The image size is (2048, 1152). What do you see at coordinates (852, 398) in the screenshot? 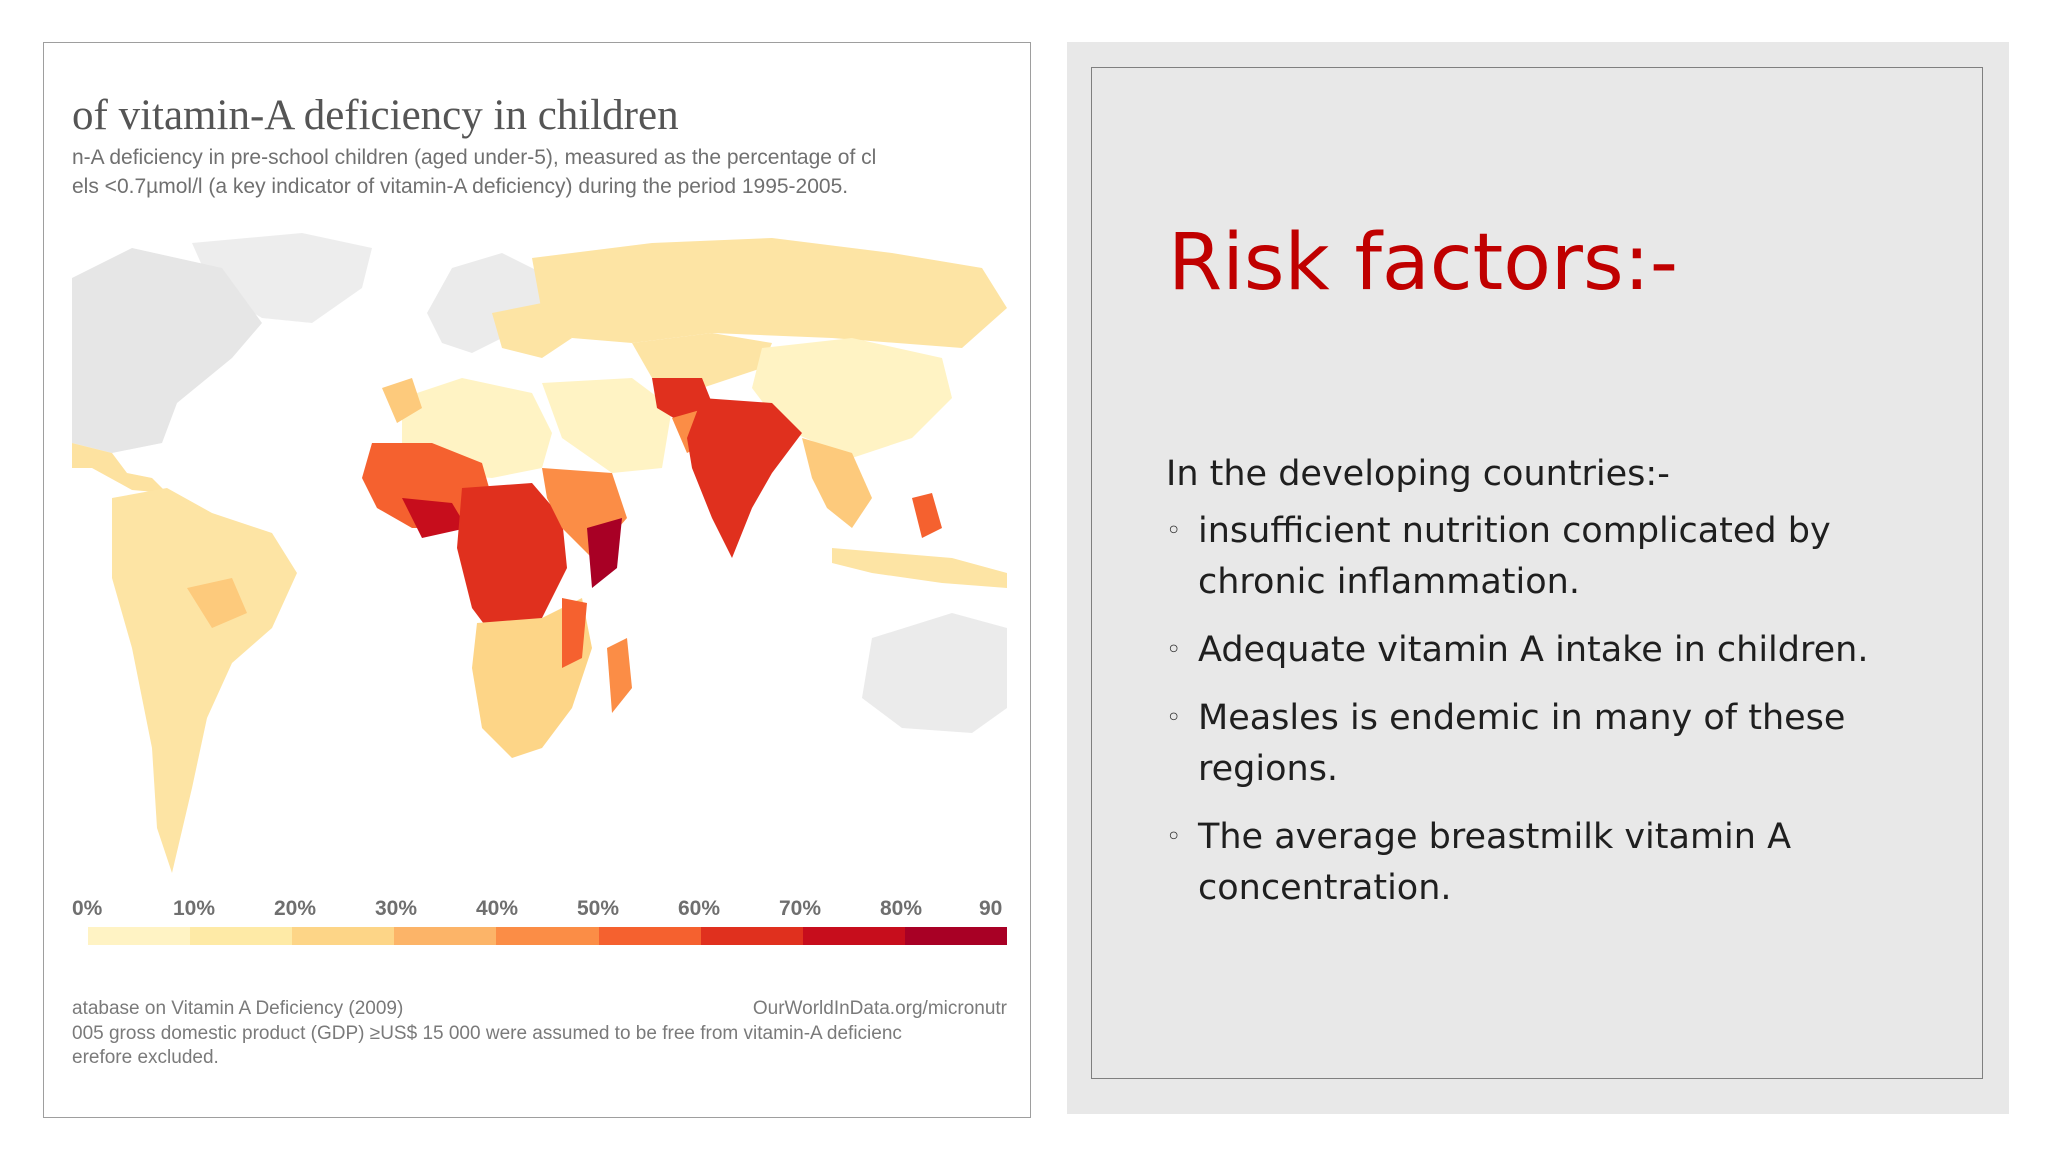
I see `map-region-china` at bounding box center [852, 398].